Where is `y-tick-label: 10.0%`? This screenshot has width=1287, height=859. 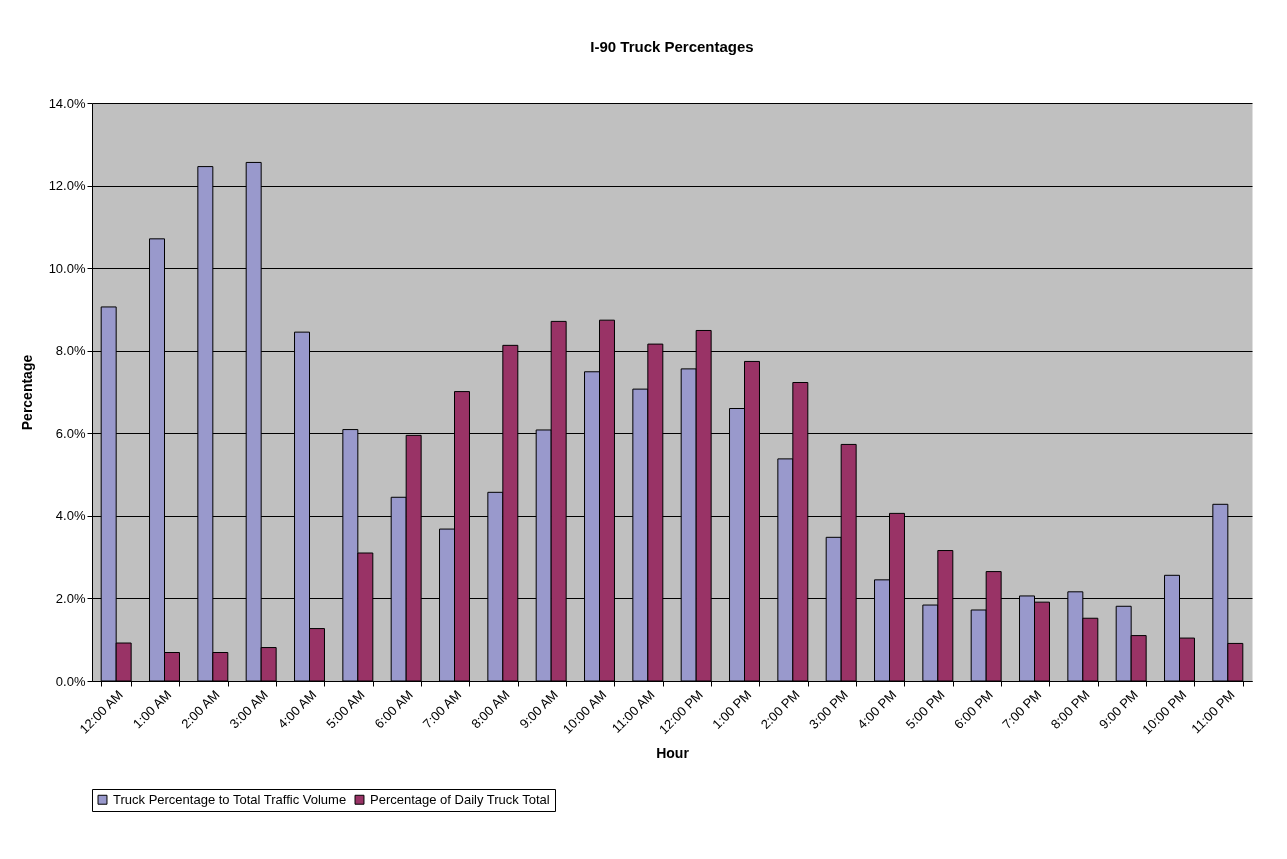 y-tick-label: 10.0% is located at coordinates (67, 268).